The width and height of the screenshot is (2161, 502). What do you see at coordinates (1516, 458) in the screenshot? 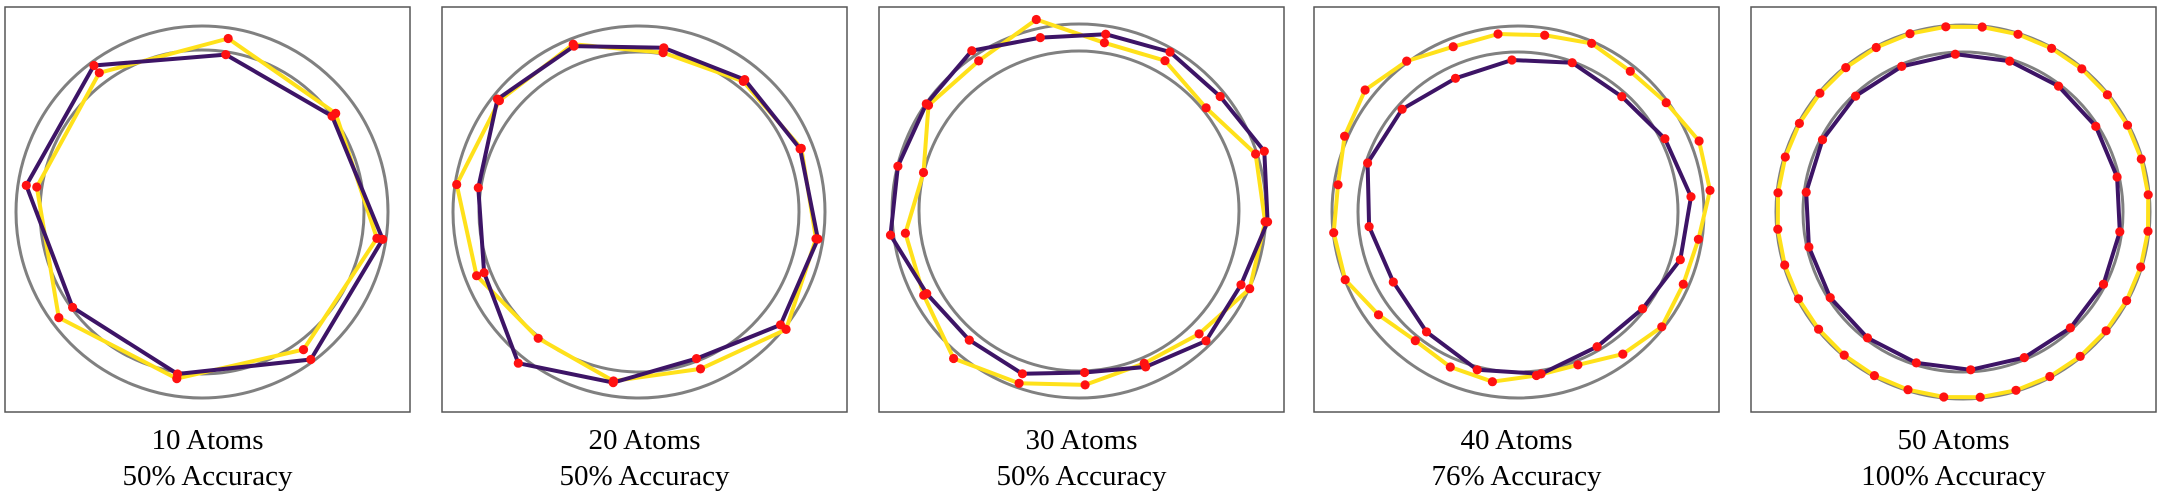
I see `caption-40-atoms: 40 Atoms 76% Accuracy` at bounding box center [1516, 458].